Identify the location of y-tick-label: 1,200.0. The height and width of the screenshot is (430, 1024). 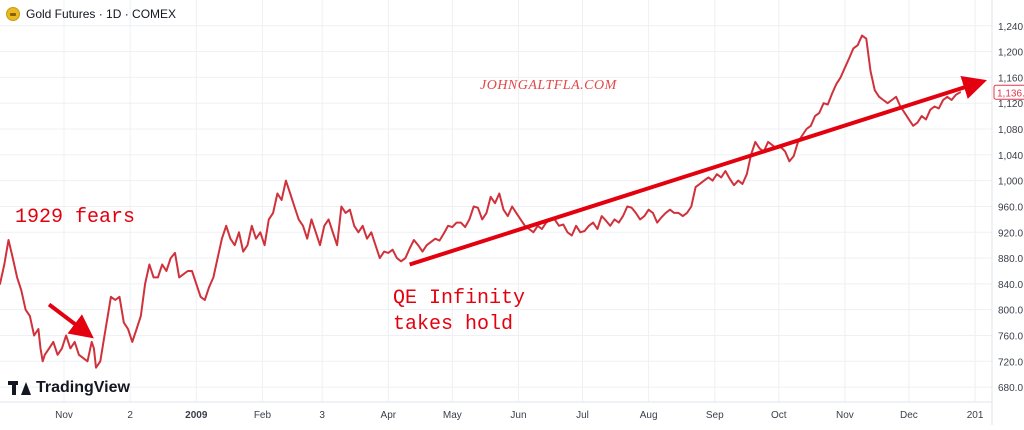
(1011, 53).